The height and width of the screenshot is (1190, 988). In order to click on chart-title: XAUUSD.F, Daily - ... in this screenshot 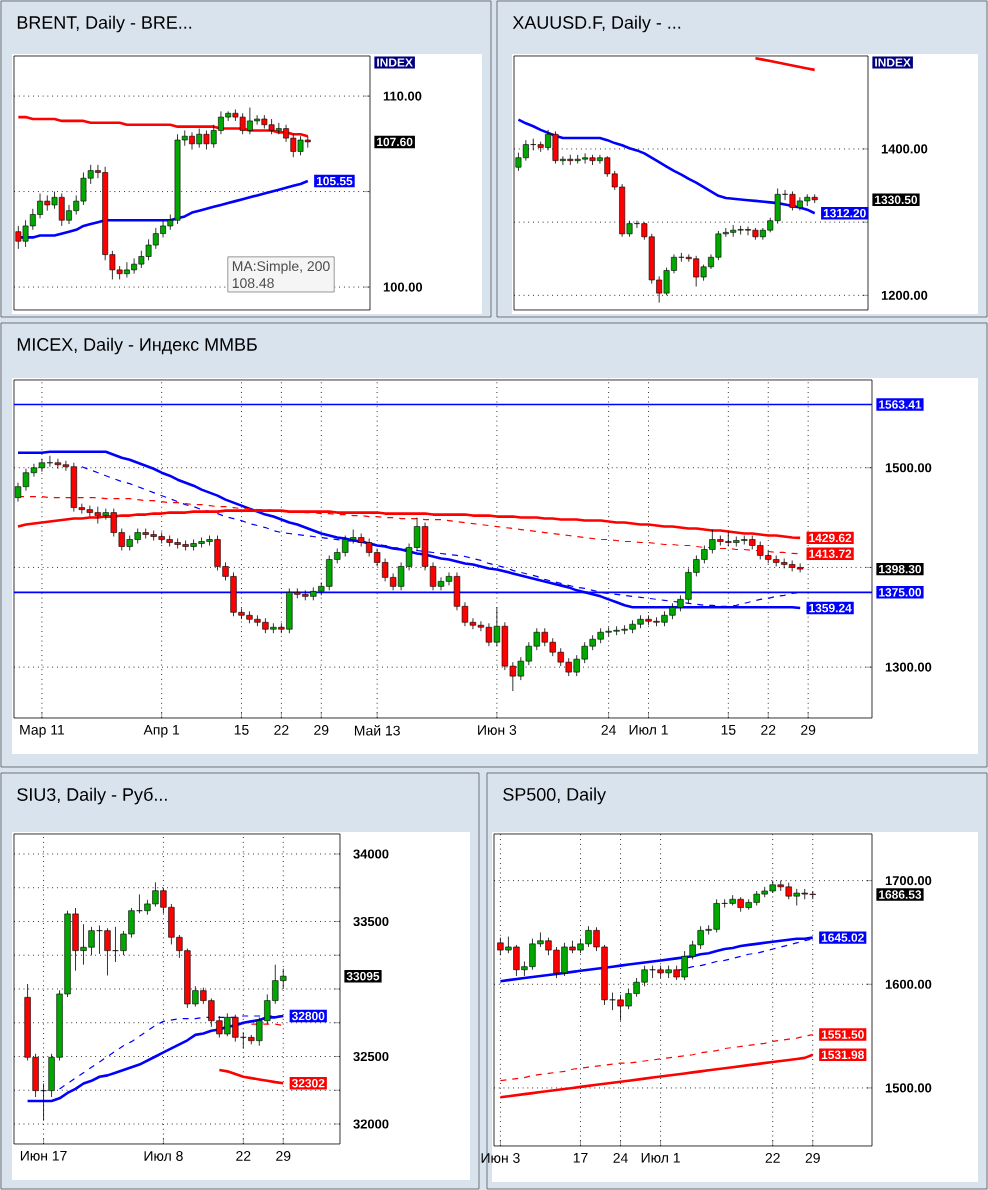, I will do `click(596, 24)`.